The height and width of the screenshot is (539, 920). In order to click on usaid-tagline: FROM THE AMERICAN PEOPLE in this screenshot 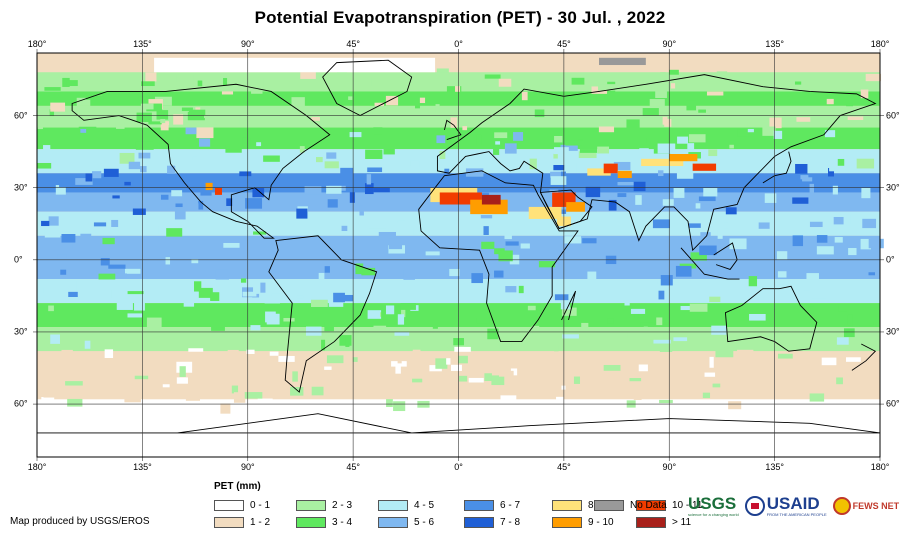, I will do `click(796, 514)`.